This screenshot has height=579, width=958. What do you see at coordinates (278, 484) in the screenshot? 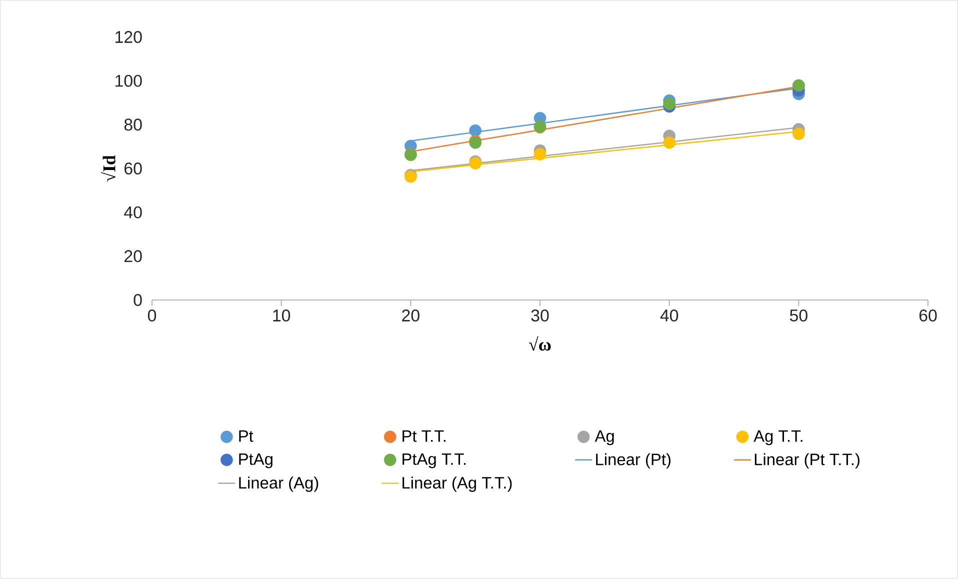
I see `legend-label: Linear (Ag)` at bounding box center [278, 484].